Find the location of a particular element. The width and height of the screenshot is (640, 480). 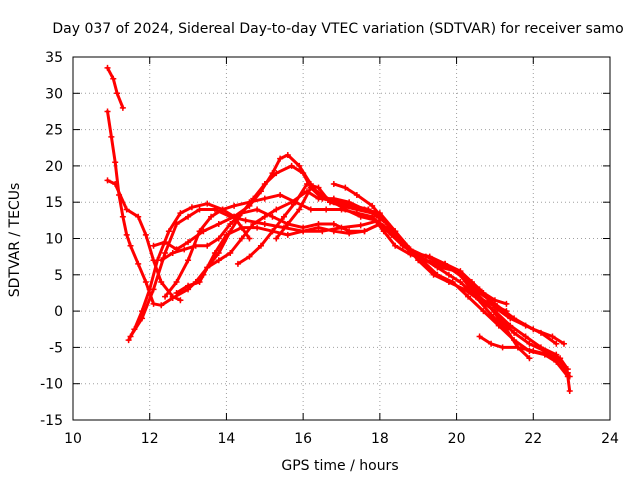

x-tick-label: 22 is located at coordinates (533, 439).